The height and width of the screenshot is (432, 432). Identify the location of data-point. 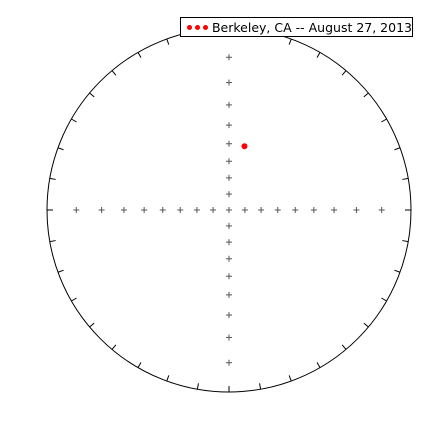
(244, 146).